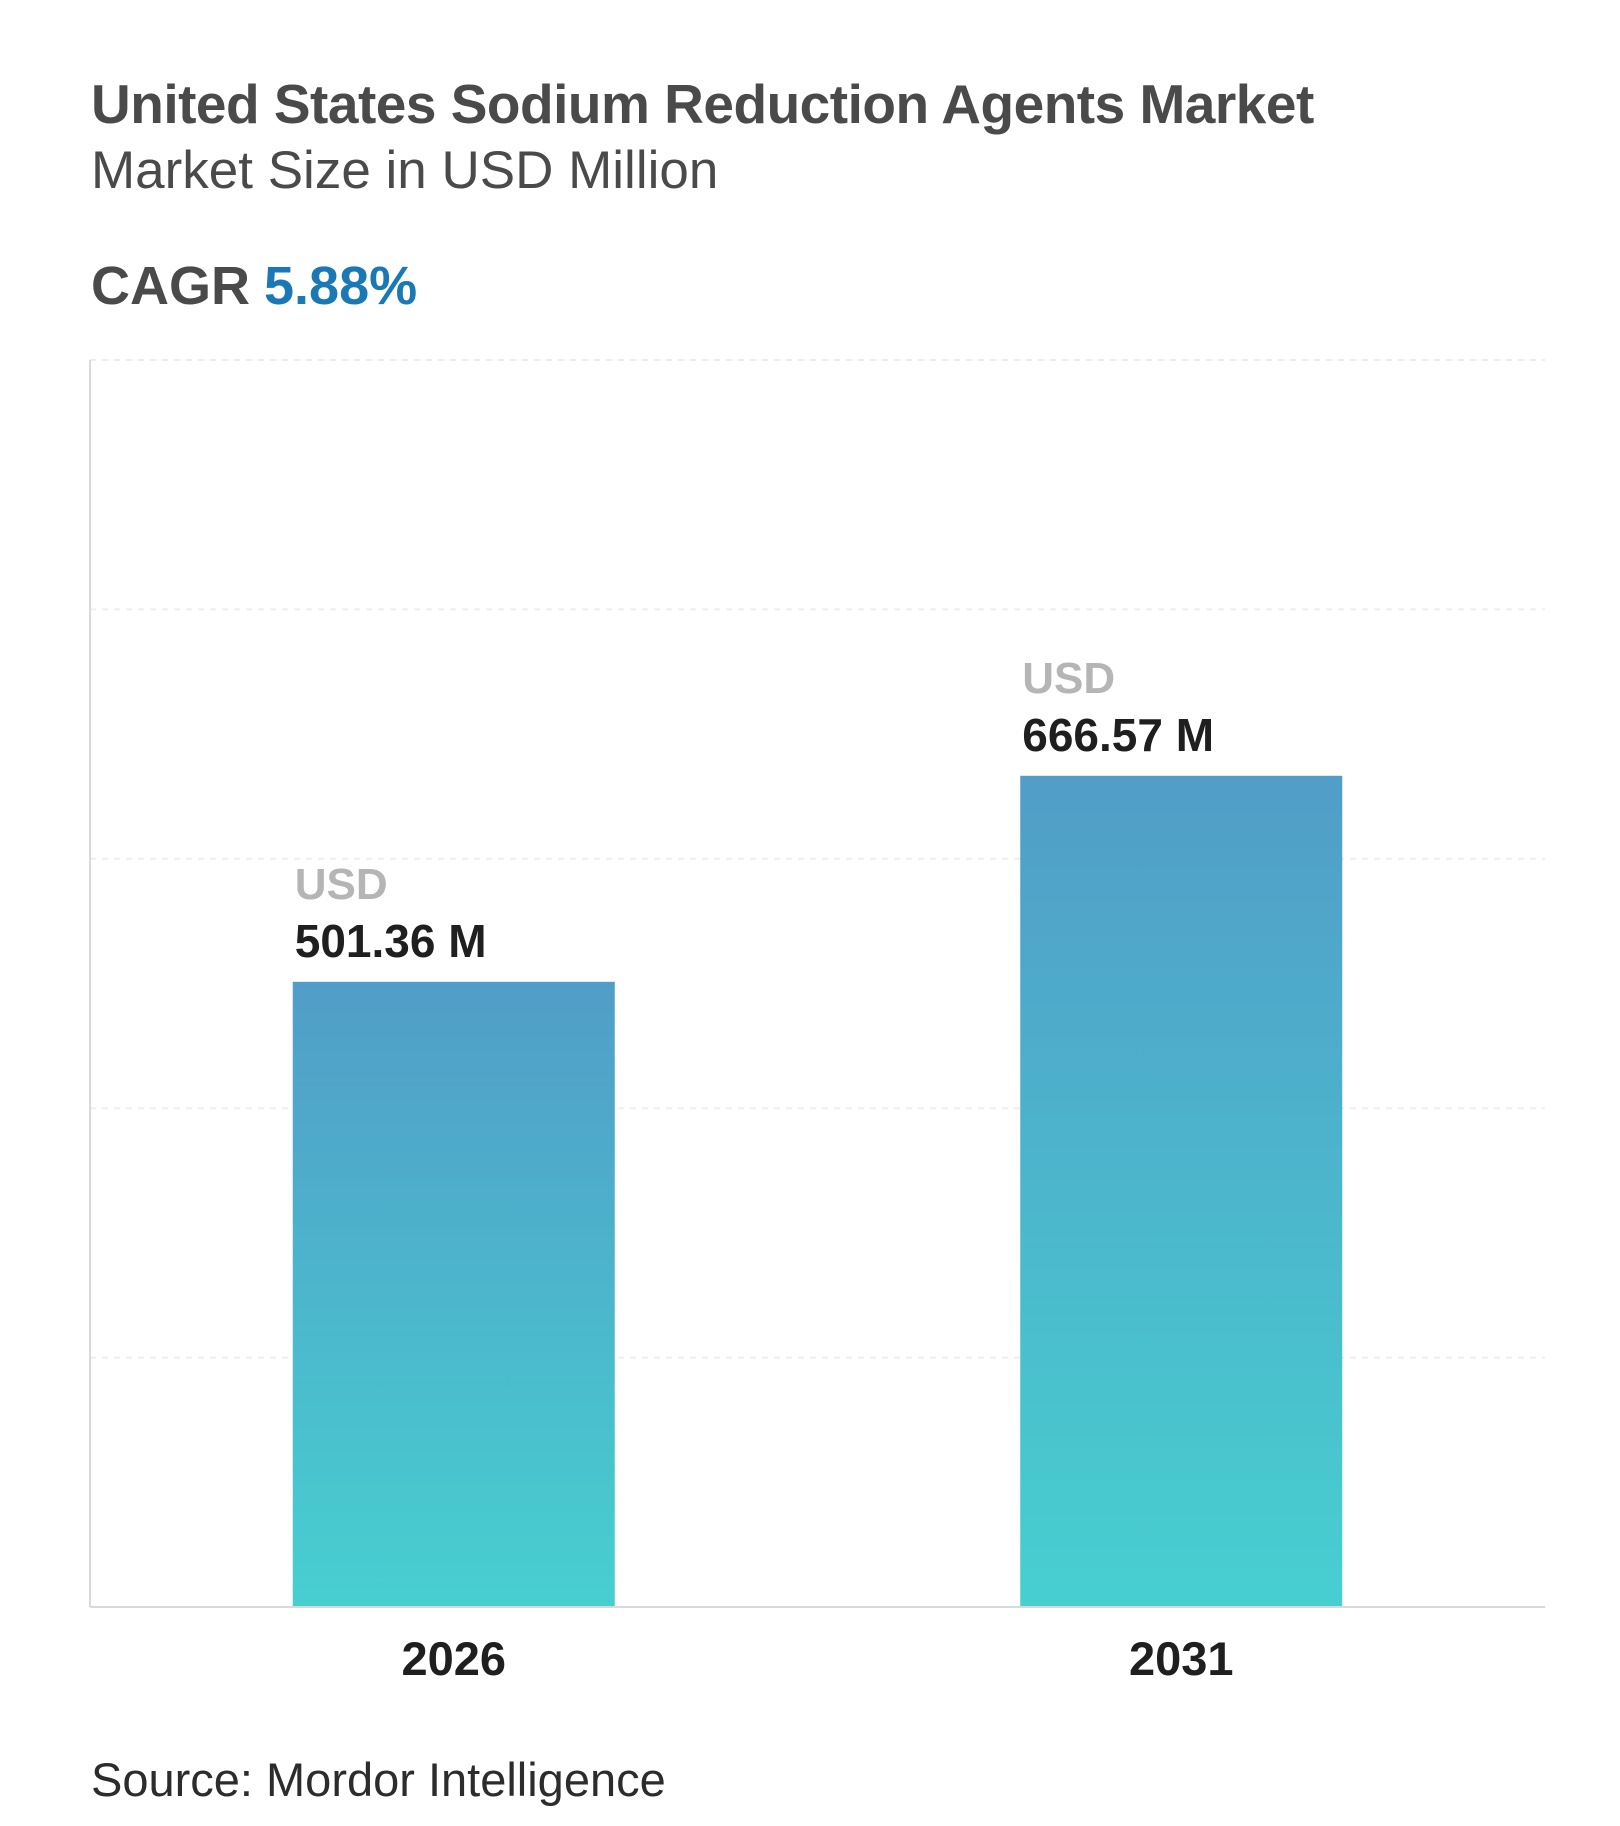  What do you see at coordinates (754, 810) in the screenshot?
I see `data-labels: USD 501.36 M USD 666.57 M` at bounding box center [754, 810].